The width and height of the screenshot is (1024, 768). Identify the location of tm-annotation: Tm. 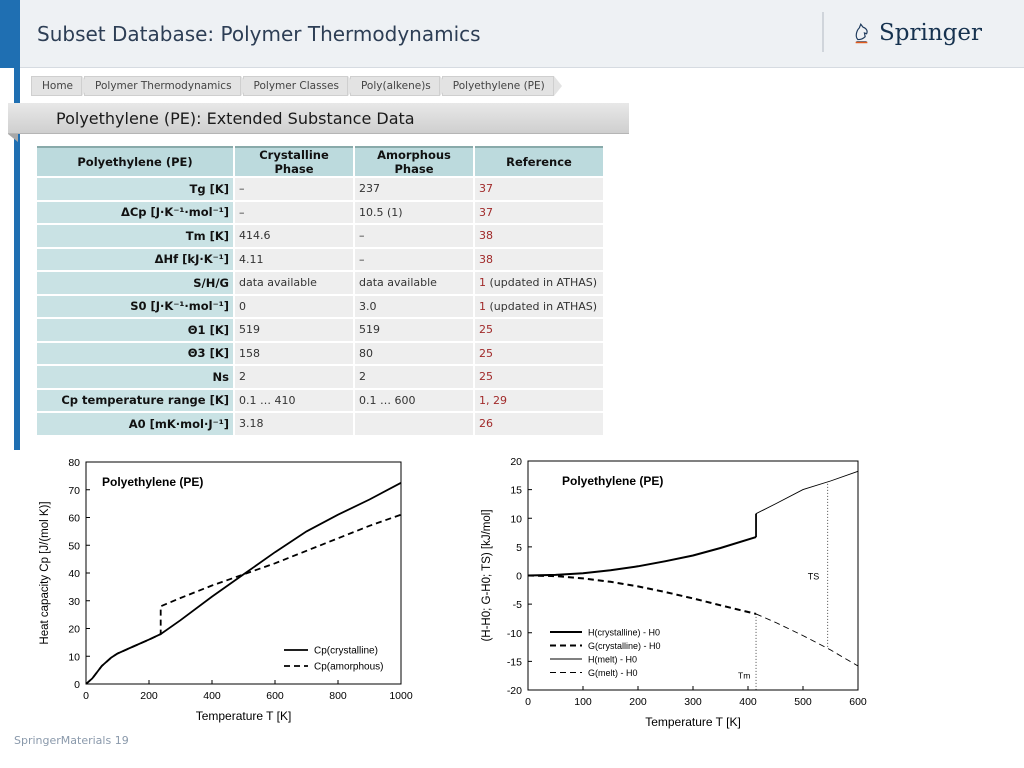
(744, 676).